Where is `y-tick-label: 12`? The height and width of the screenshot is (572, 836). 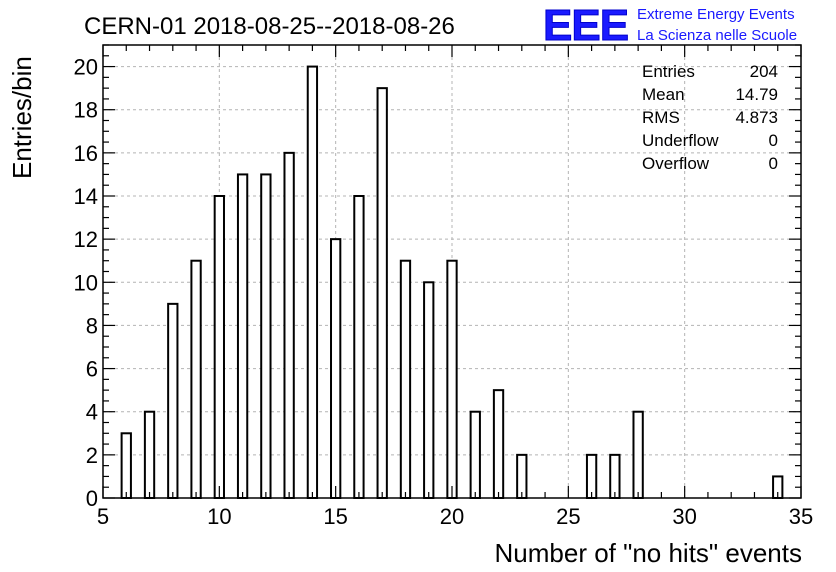 y-tick-label: 12 is located at coordinates (86, 239).